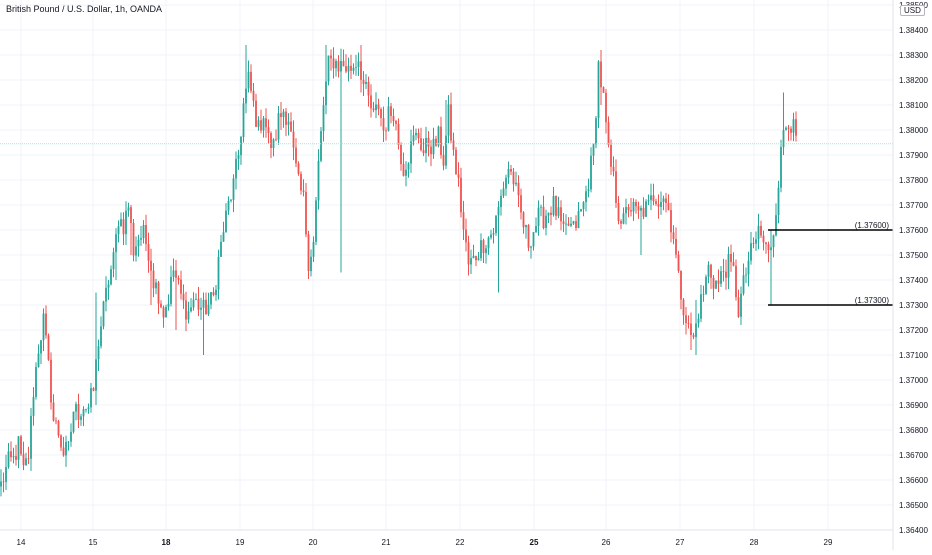 The height and width of the screenshot is (555, 932). What do you see at coordinates (313, 542) in the screenshot?
I see `x-tick-label: 20` at bounding box center [313, 542].